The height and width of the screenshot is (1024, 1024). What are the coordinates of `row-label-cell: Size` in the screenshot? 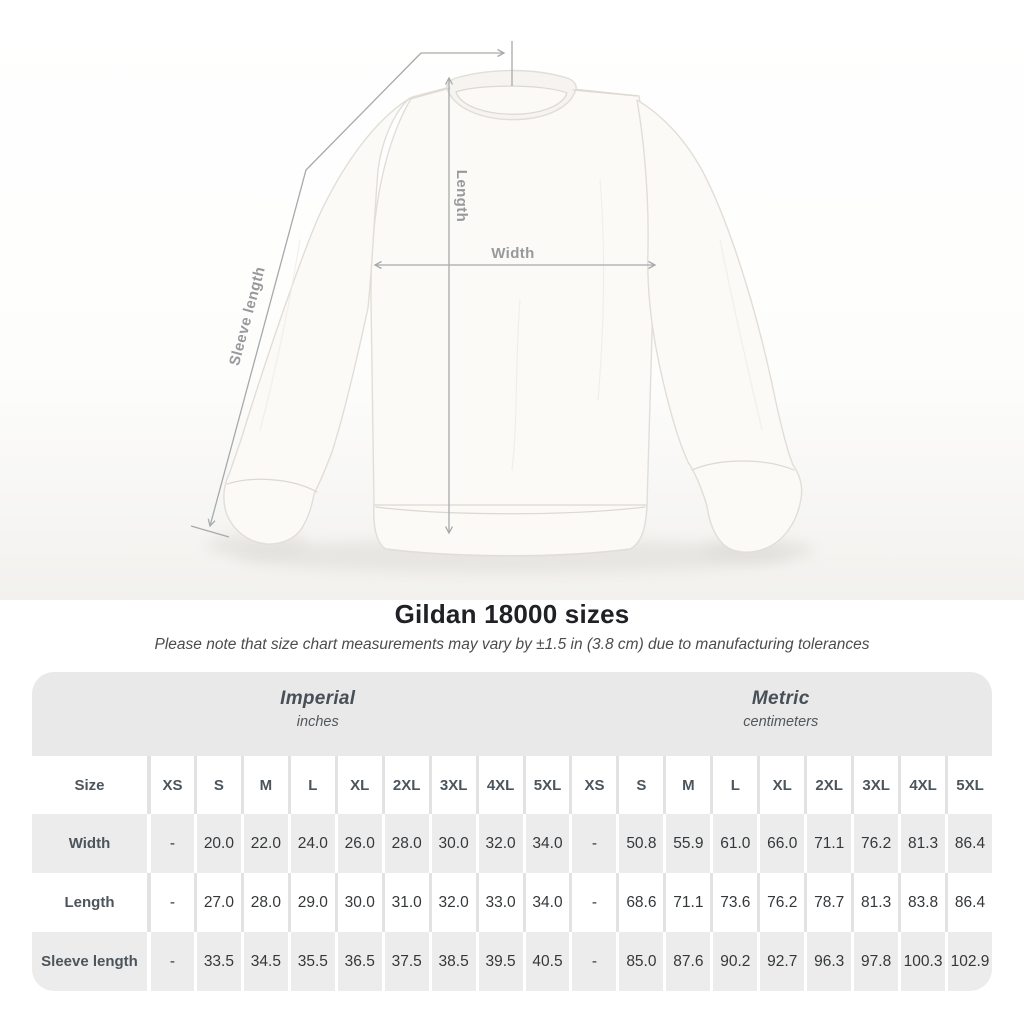 It's located at (89, 785).